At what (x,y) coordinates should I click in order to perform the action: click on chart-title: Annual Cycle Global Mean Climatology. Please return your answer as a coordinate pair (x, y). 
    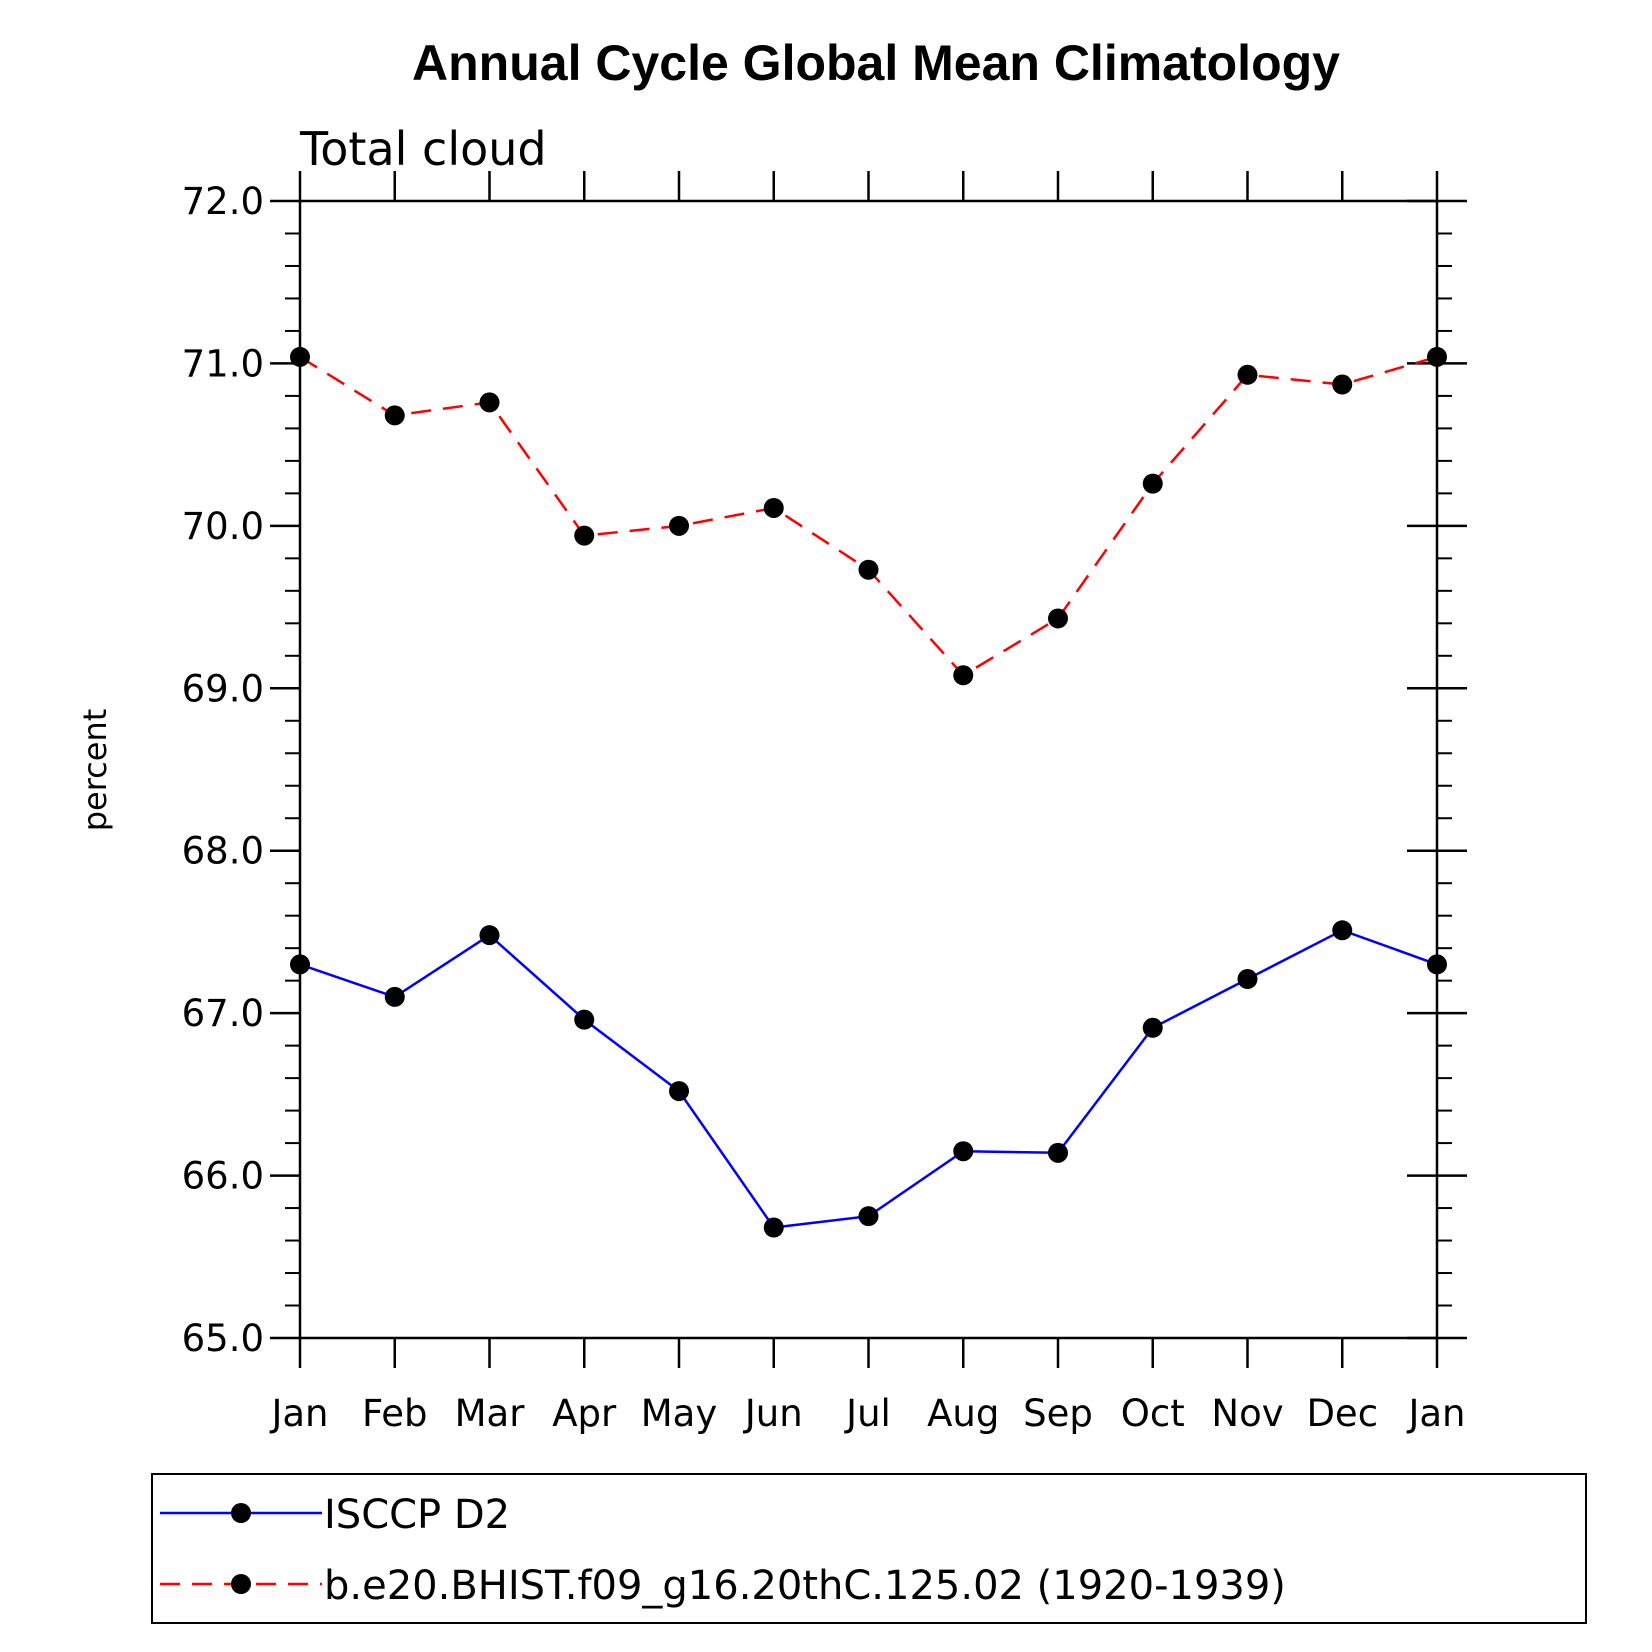
    Looking at the image, I should click on (876, 63).